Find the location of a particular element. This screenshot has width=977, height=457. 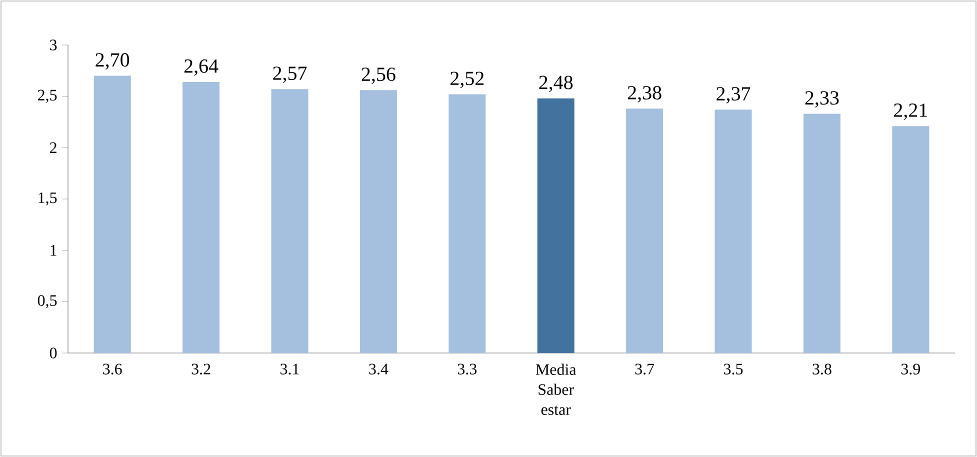

x-tick-label: 3.4 is located at coordinates (378, 369).